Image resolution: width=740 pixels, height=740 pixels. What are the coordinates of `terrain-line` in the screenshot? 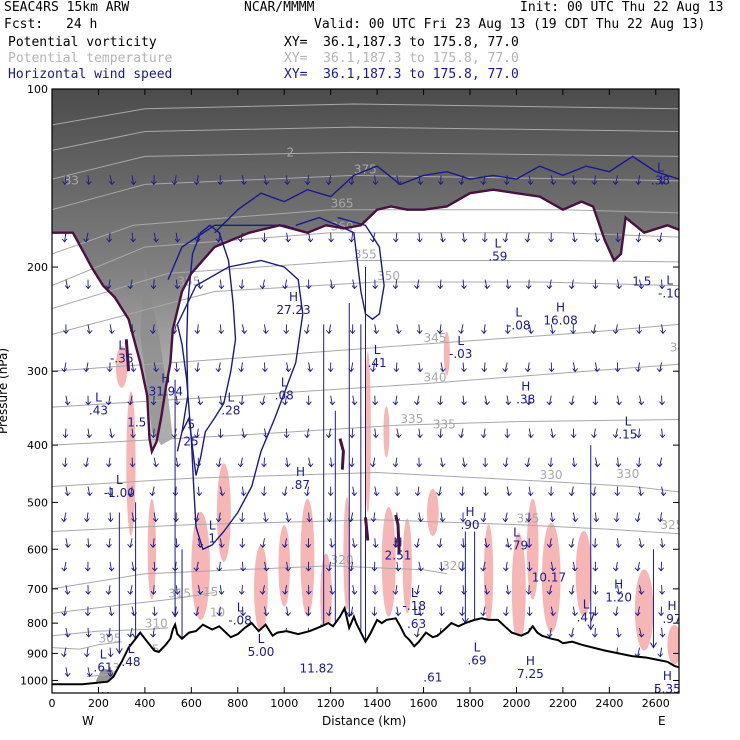 It's located at (365, 645).